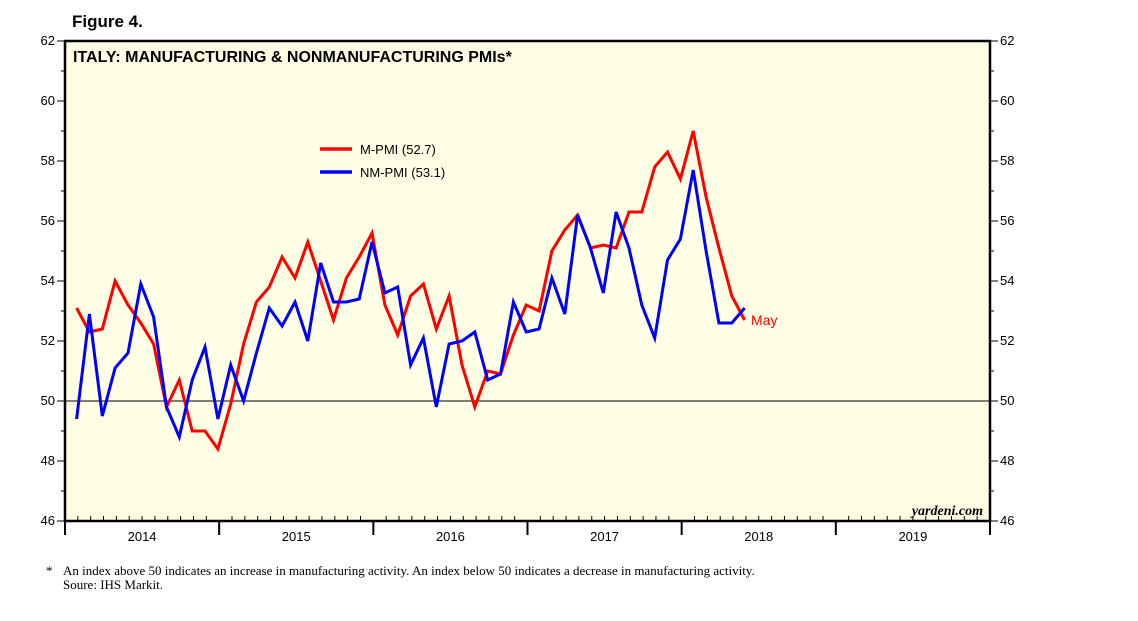 The width and height of the screenshot is (1138, 621). Describe the element at coordinates (1007, 160) in the screenshot. I see `y-tick-label-right: 58` at that location.